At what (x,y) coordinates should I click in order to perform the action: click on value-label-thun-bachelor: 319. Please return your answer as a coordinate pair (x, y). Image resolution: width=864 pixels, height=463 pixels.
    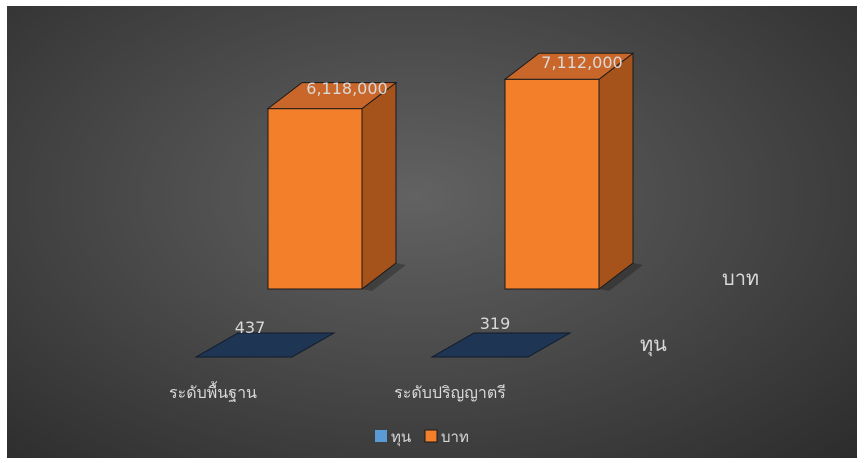
    Looking at the image, I should click on (495, 323).